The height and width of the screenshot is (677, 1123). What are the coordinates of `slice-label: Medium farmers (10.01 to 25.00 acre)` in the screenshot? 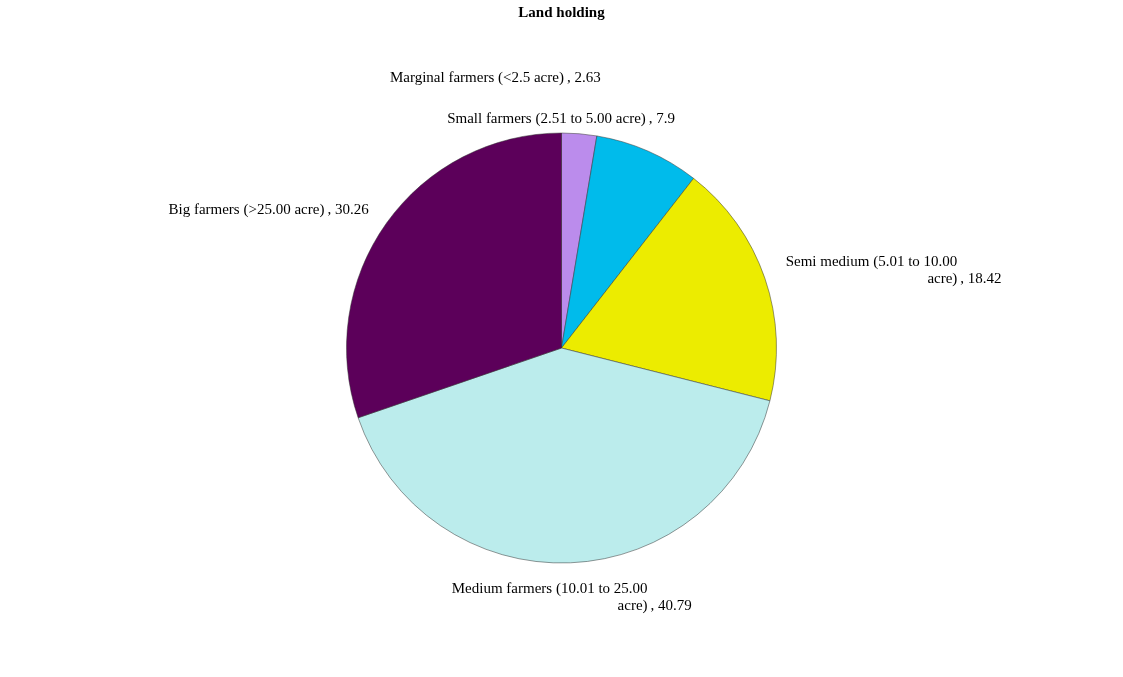 It's located at (549, 596).